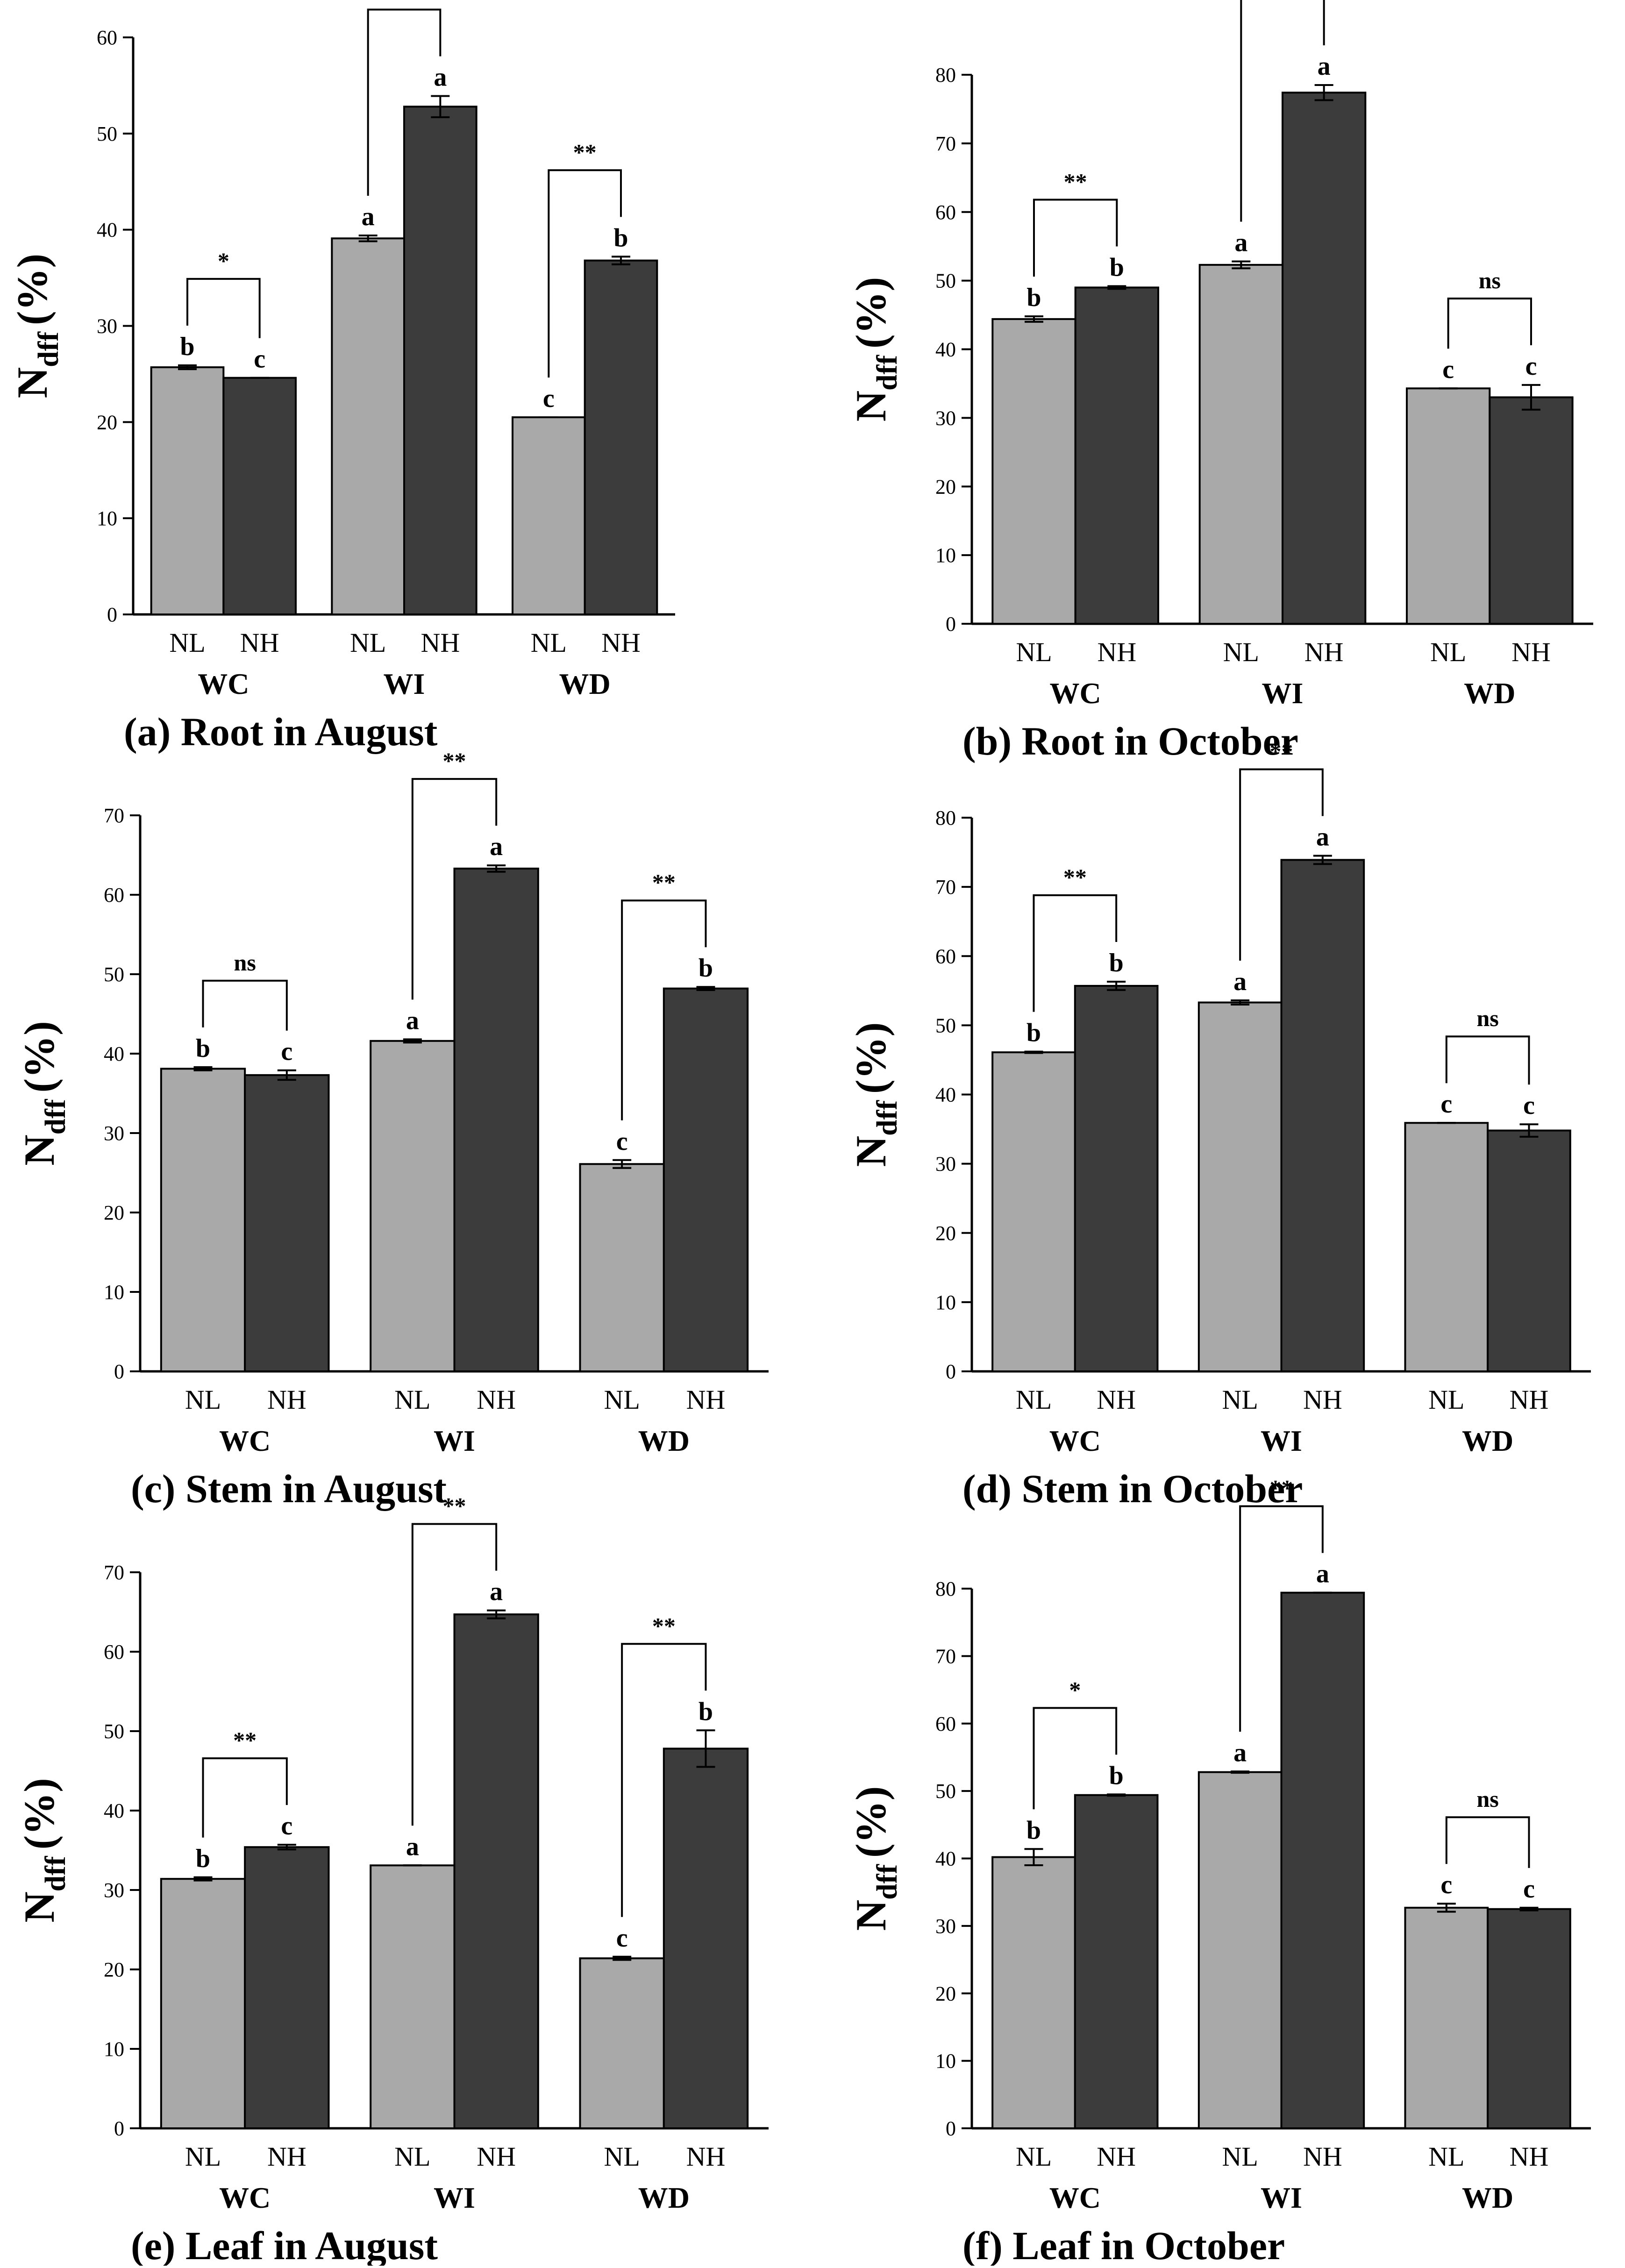  I want to click on category-label: WC, so click(245, 2197).